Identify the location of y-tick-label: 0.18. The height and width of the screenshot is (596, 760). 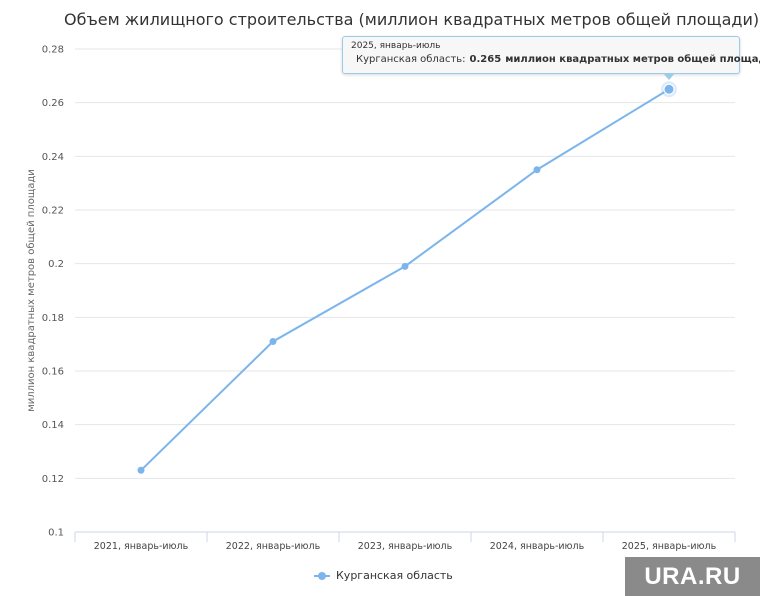
(53, 318).